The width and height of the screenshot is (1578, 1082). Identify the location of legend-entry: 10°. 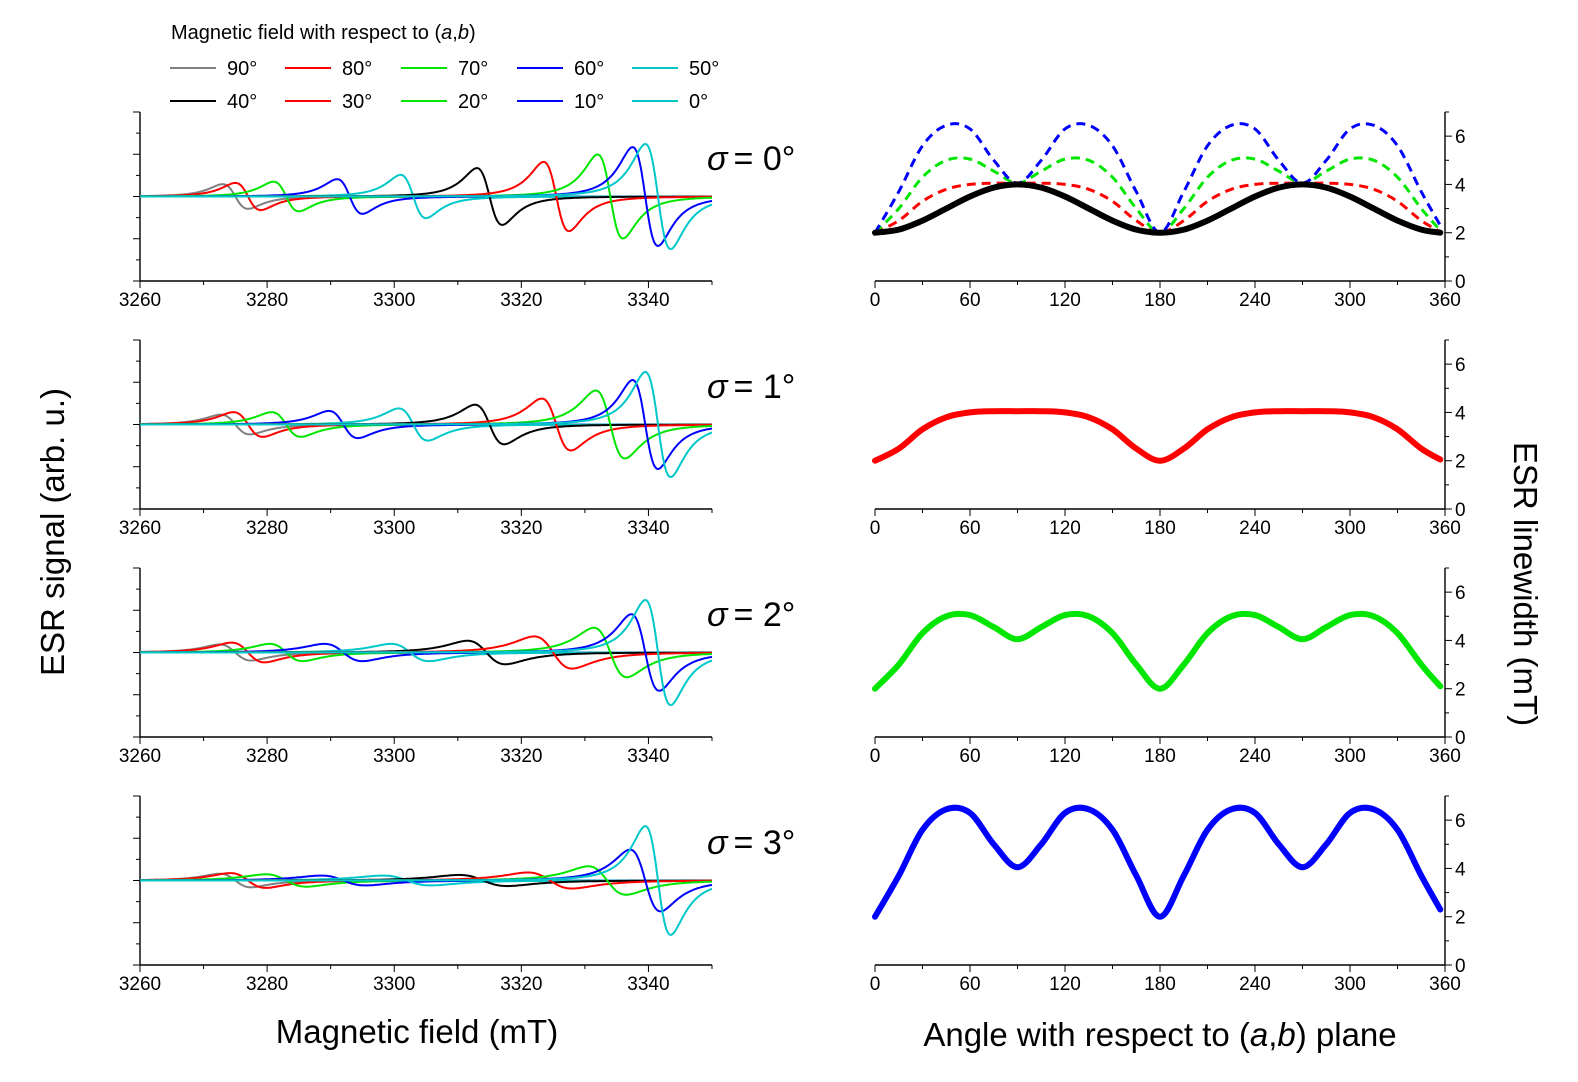
(560, 102).